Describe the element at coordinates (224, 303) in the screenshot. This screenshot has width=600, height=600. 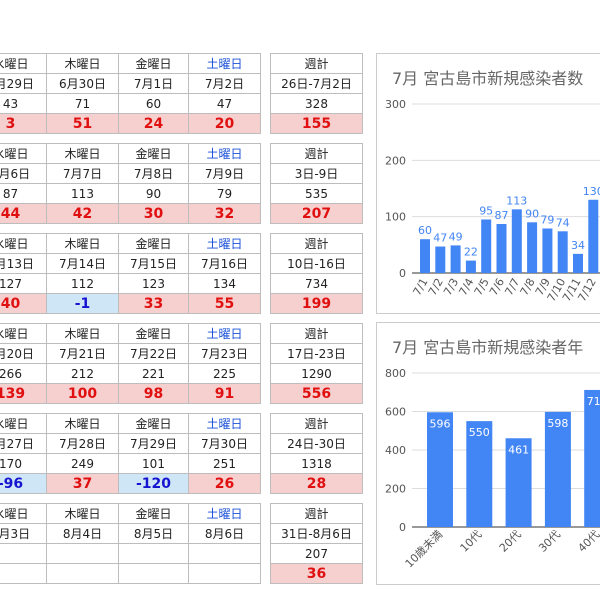
I see `table-cell: 55` at that location.